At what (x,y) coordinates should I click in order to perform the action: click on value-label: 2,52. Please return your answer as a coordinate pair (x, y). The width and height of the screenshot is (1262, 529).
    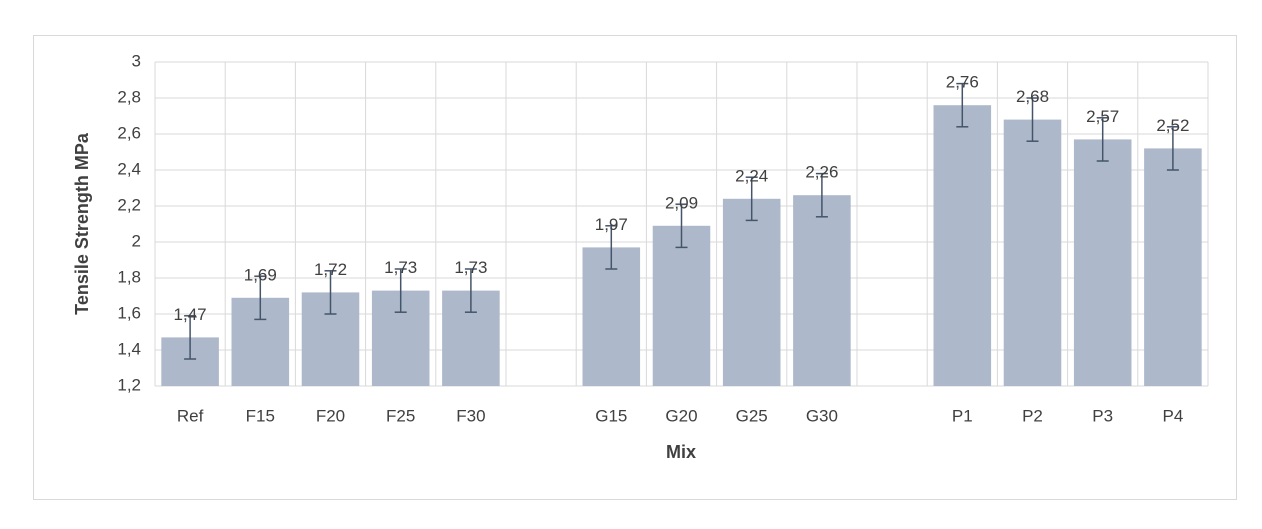
    Looking at the image, I should click on (1172, 125).